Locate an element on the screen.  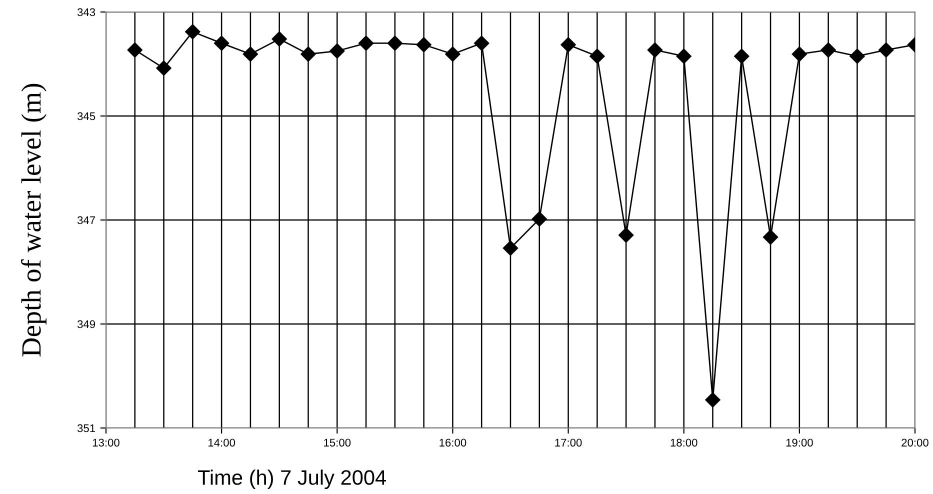
y-tick-label: 349 is located at coordinates (86, 324).